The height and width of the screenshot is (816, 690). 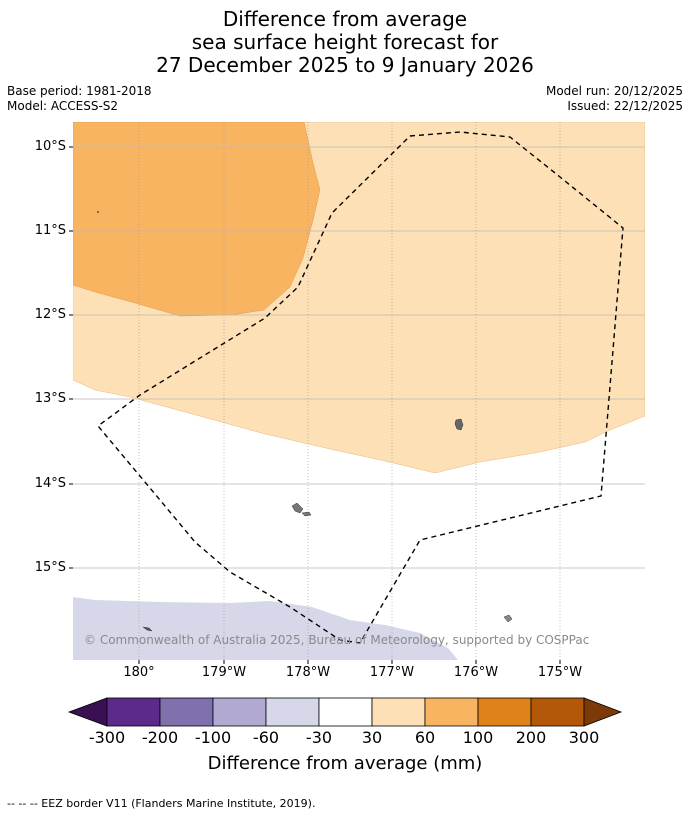 I want to click on island-north-atoll, so click(x=459, y=424).